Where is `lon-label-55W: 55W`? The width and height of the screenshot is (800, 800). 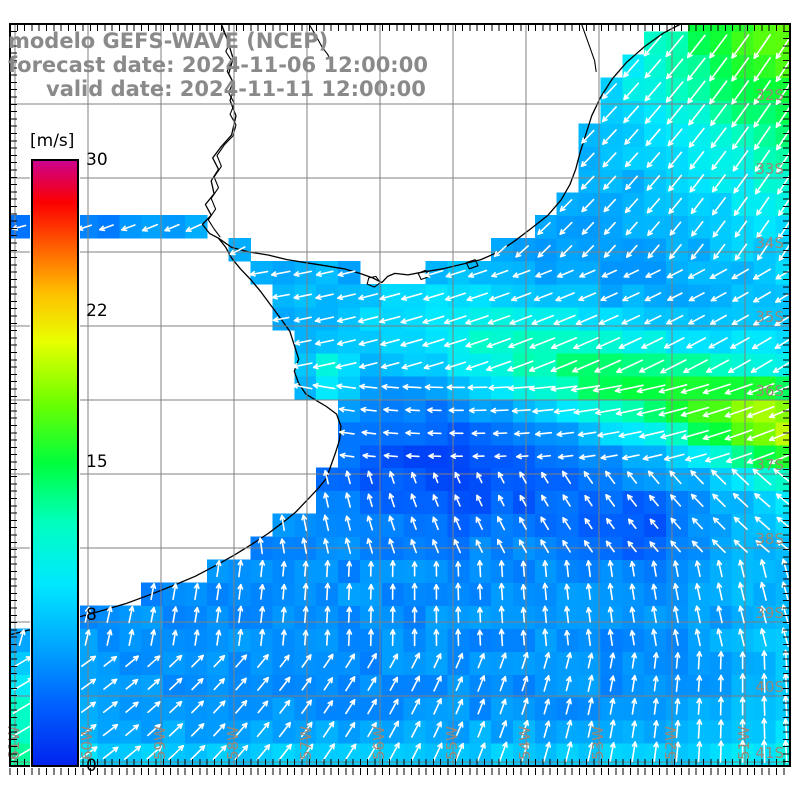 lon-label-55W: 55W is located at coordinates (452, 743).